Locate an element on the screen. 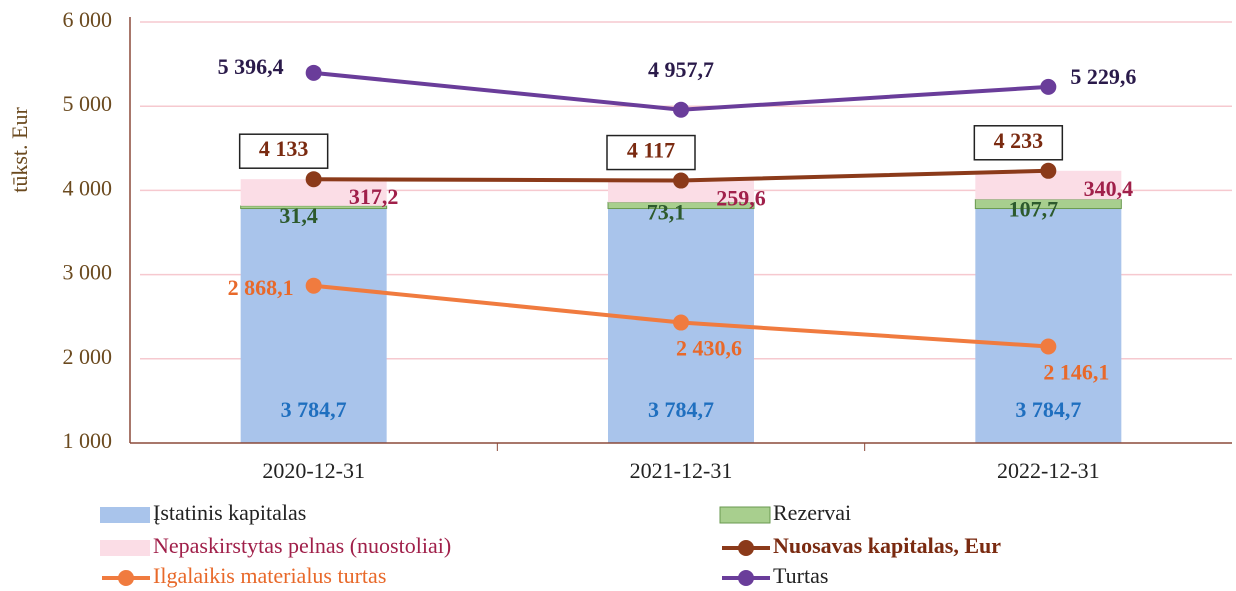 The image size is (1236, 591). data-label: 107,7 is located at coordinates (1034, 209).